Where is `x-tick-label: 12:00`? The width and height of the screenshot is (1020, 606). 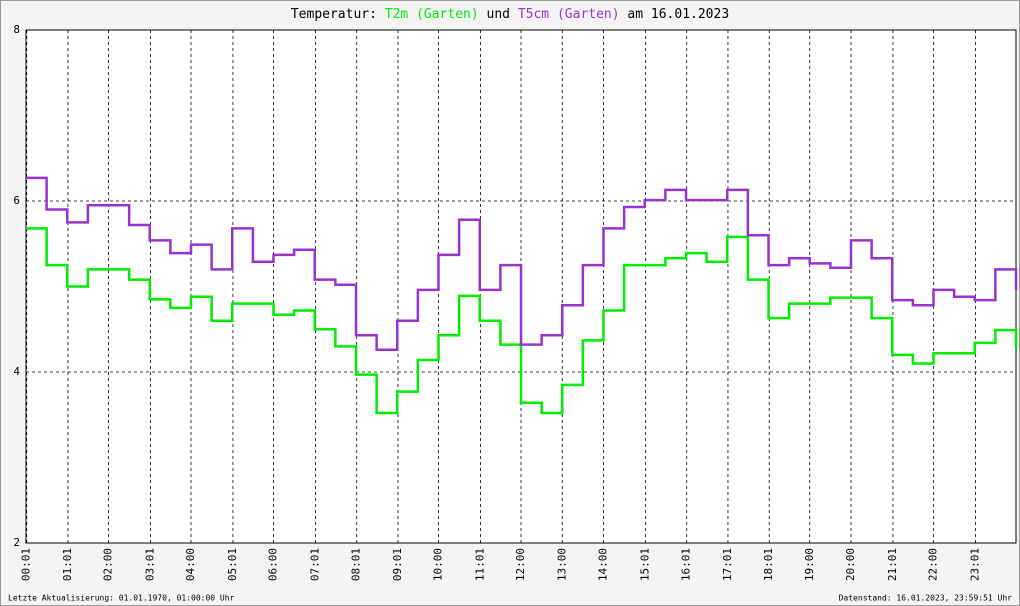
x-tick-label: 12:00 is located at coordinates (520, 564).